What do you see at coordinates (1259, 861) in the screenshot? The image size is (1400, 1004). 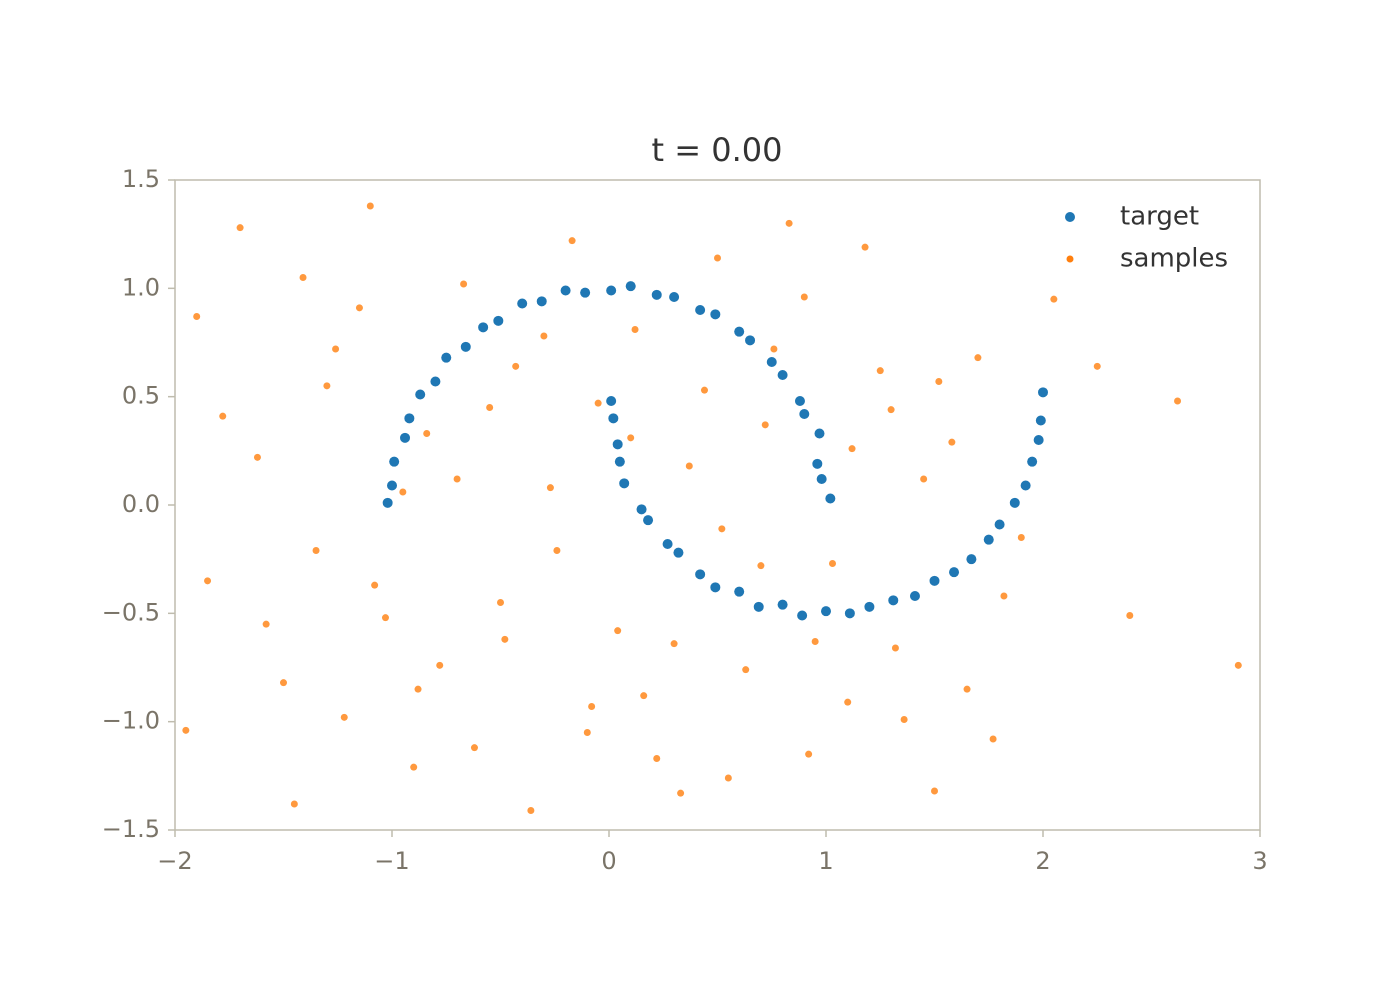 I see `x-tick-label: 3` at bounding box center [1259, 861].